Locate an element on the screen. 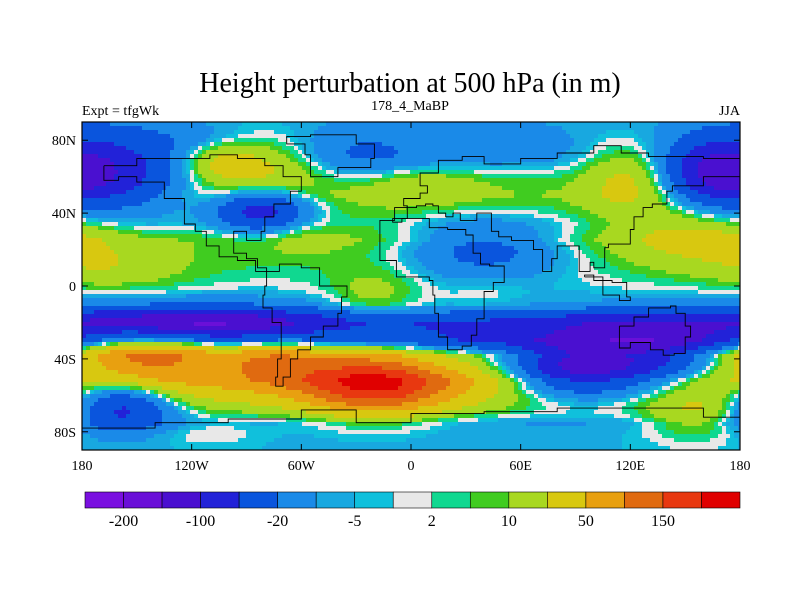  right-string: JJA is located at coordinates (730, 111).